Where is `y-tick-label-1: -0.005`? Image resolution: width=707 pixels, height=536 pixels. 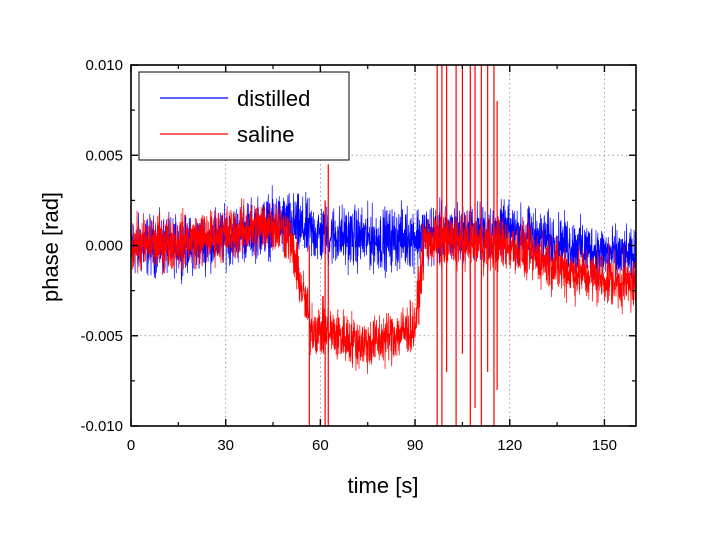 y-tick-label-1: -0.005 is located at coordinates (101, 336).